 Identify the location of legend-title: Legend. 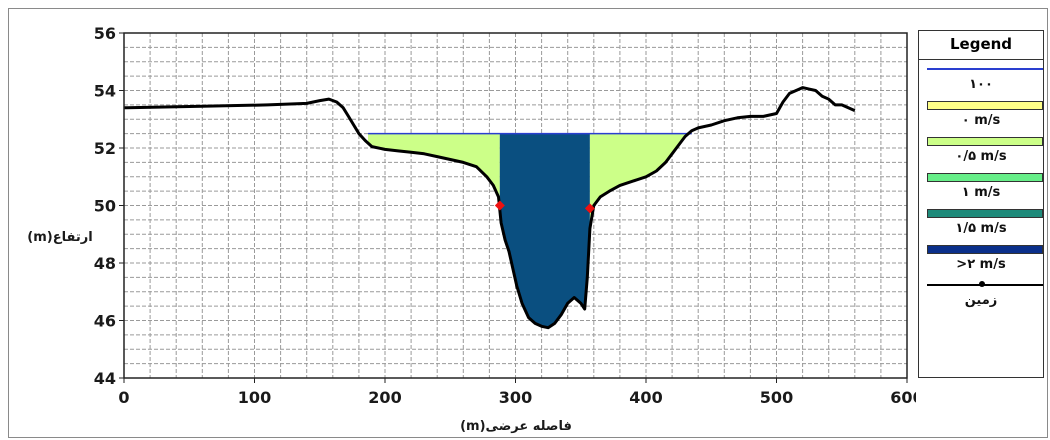
(981, 45).